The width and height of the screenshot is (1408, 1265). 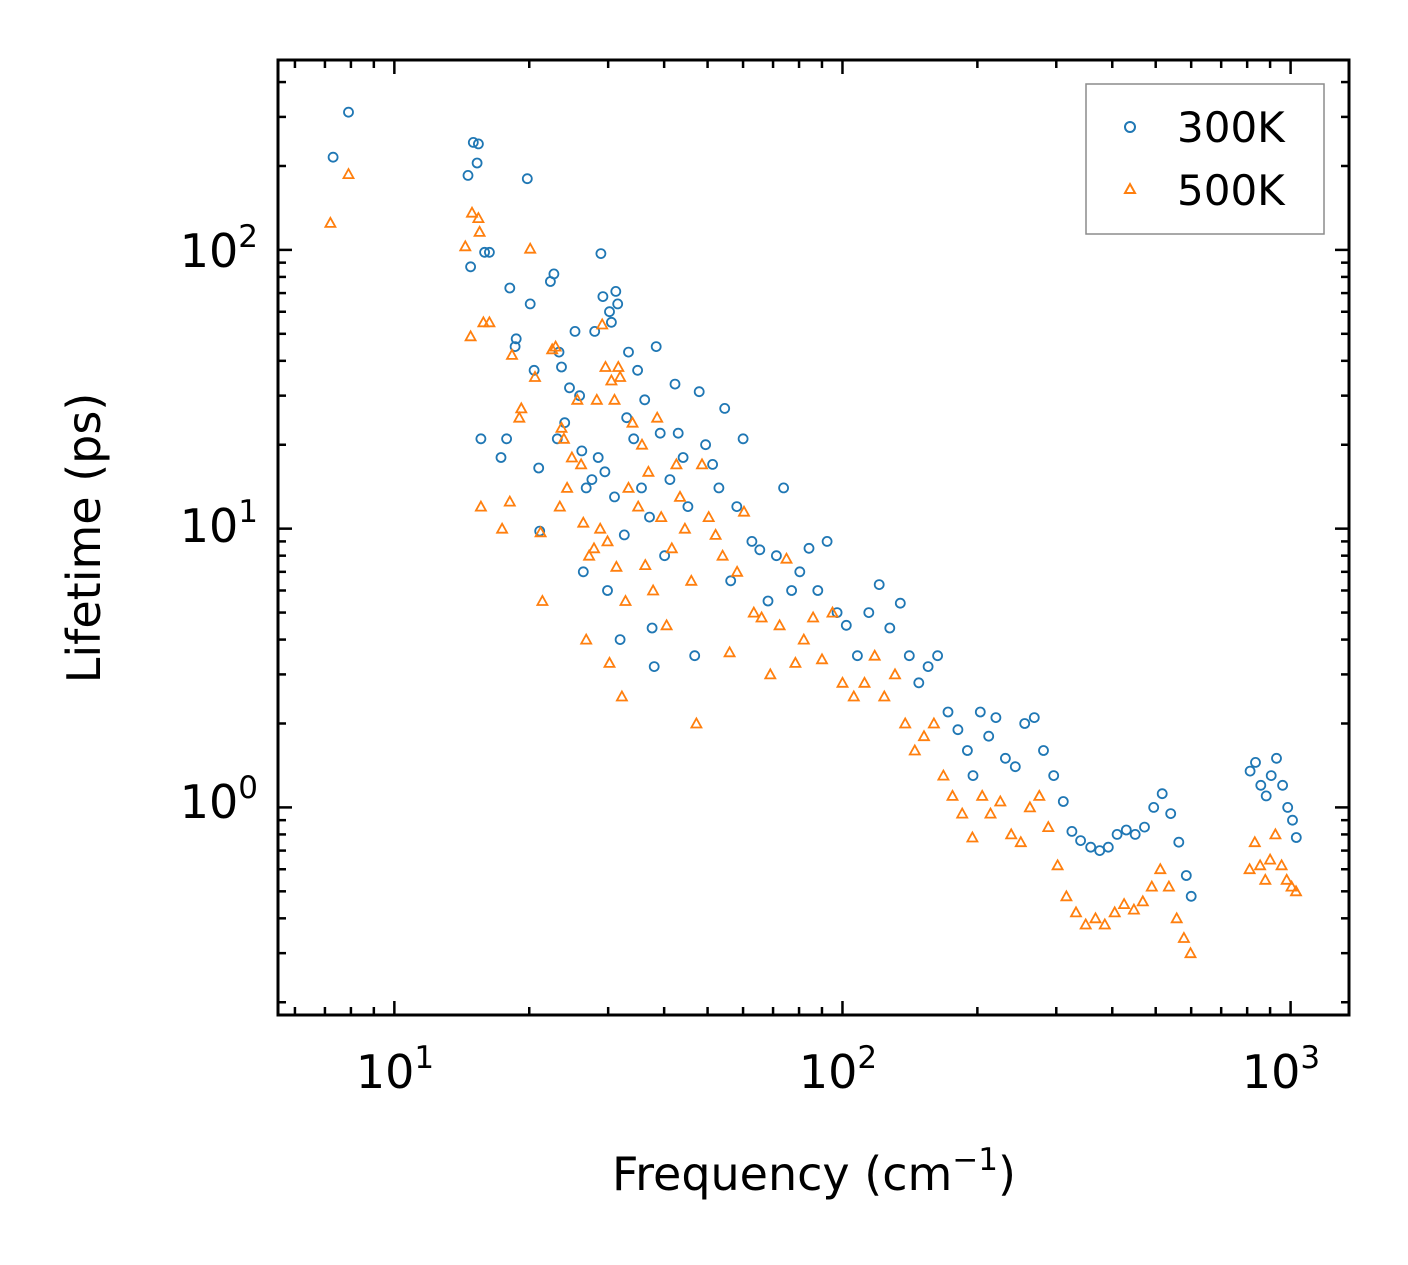 What do you see at coordinates (1281, 1069) in the screenshot?
I see `x-tick-label-1000: 103` at bounding box center [1281, 1069].